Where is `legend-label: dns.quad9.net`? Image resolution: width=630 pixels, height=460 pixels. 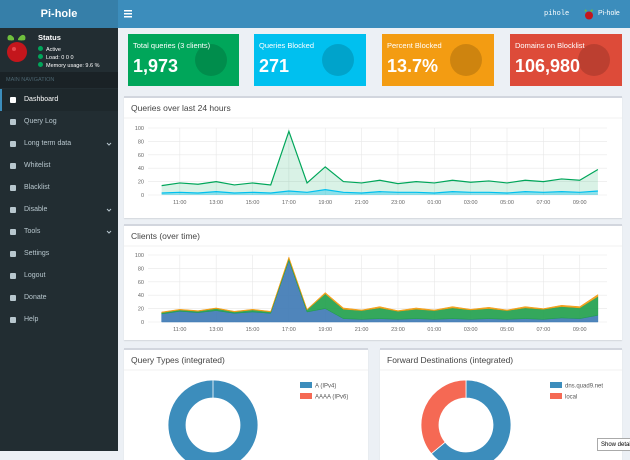
legend-label: dns.quad9.net is located at coordinates (584, 387).